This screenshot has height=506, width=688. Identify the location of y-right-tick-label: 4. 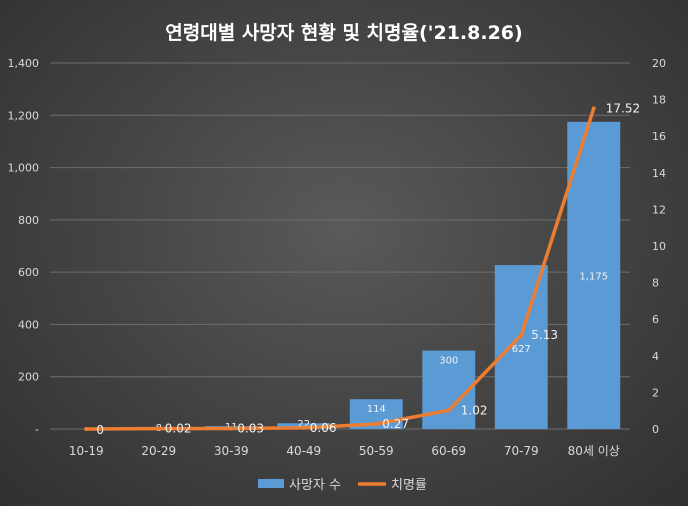
(655, 356).